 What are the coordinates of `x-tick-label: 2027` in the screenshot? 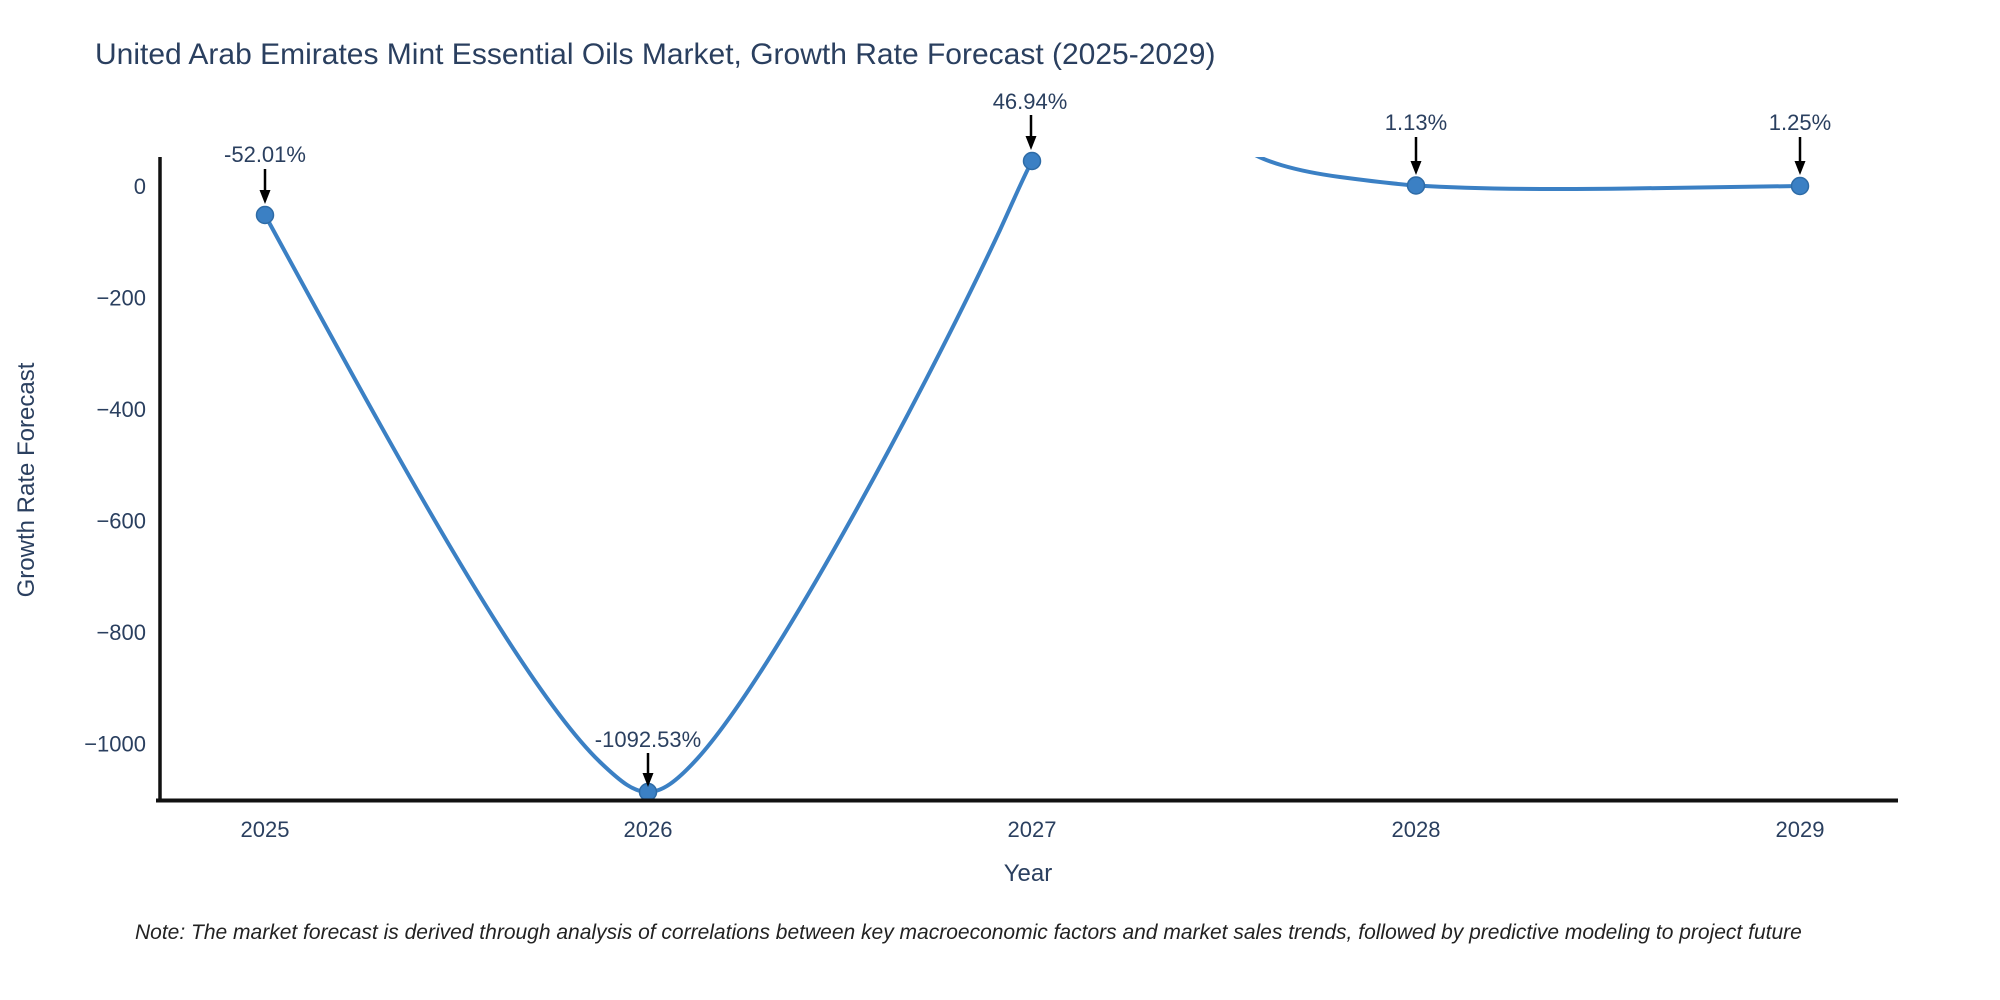 It's located at (1032, 829).